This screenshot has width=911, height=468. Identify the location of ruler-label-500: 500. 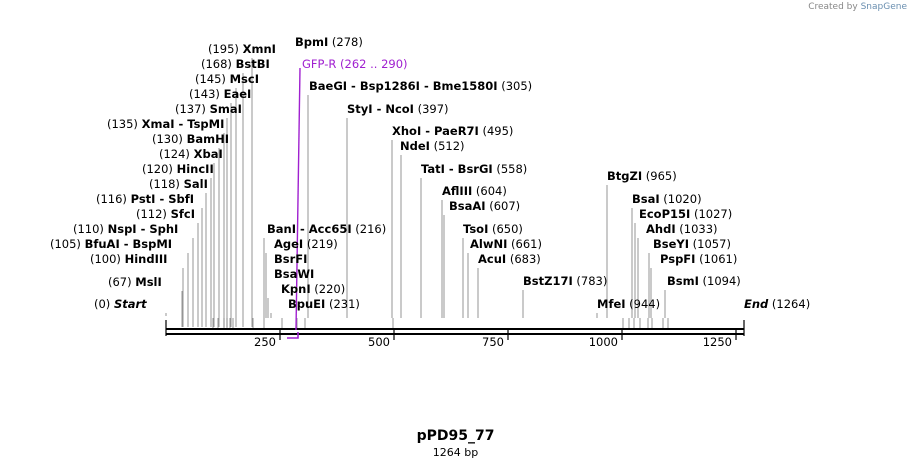
(379, 342).